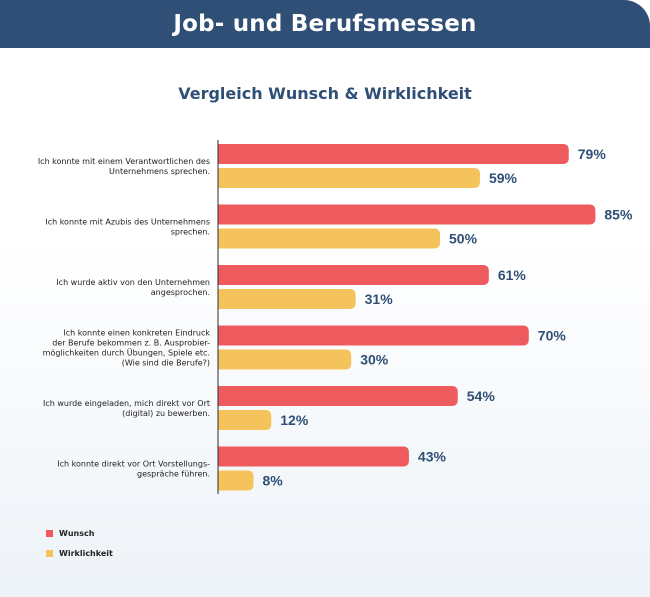 The height and width of the screenshot is (597, 650). I want to click on category-label-line: Ich konnte einen konkreten Eindruck, so click(136, 333).